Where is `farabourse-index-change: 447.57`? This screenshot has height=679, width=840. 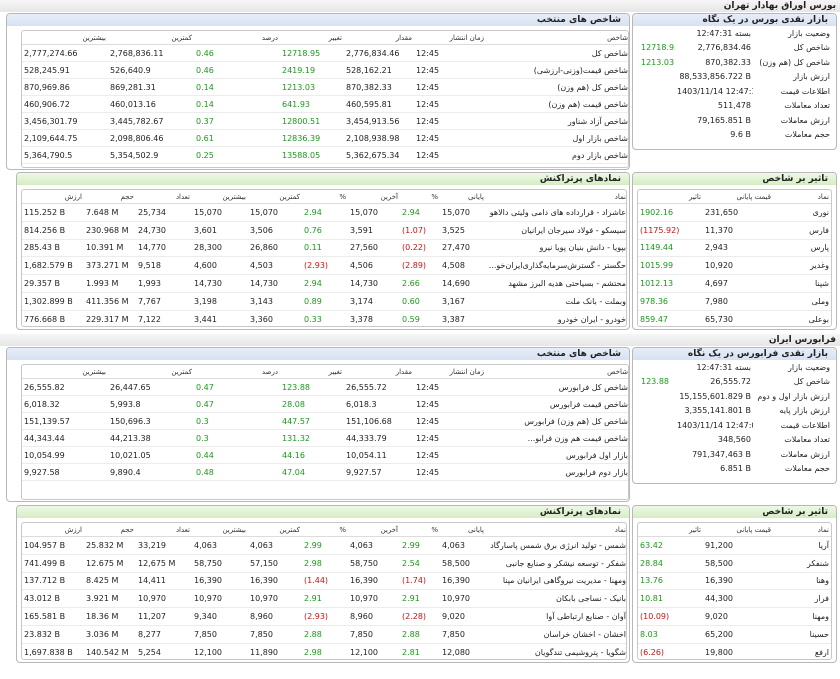
farabourse-index-change: 447.57 is located at coordinates (312, 421).